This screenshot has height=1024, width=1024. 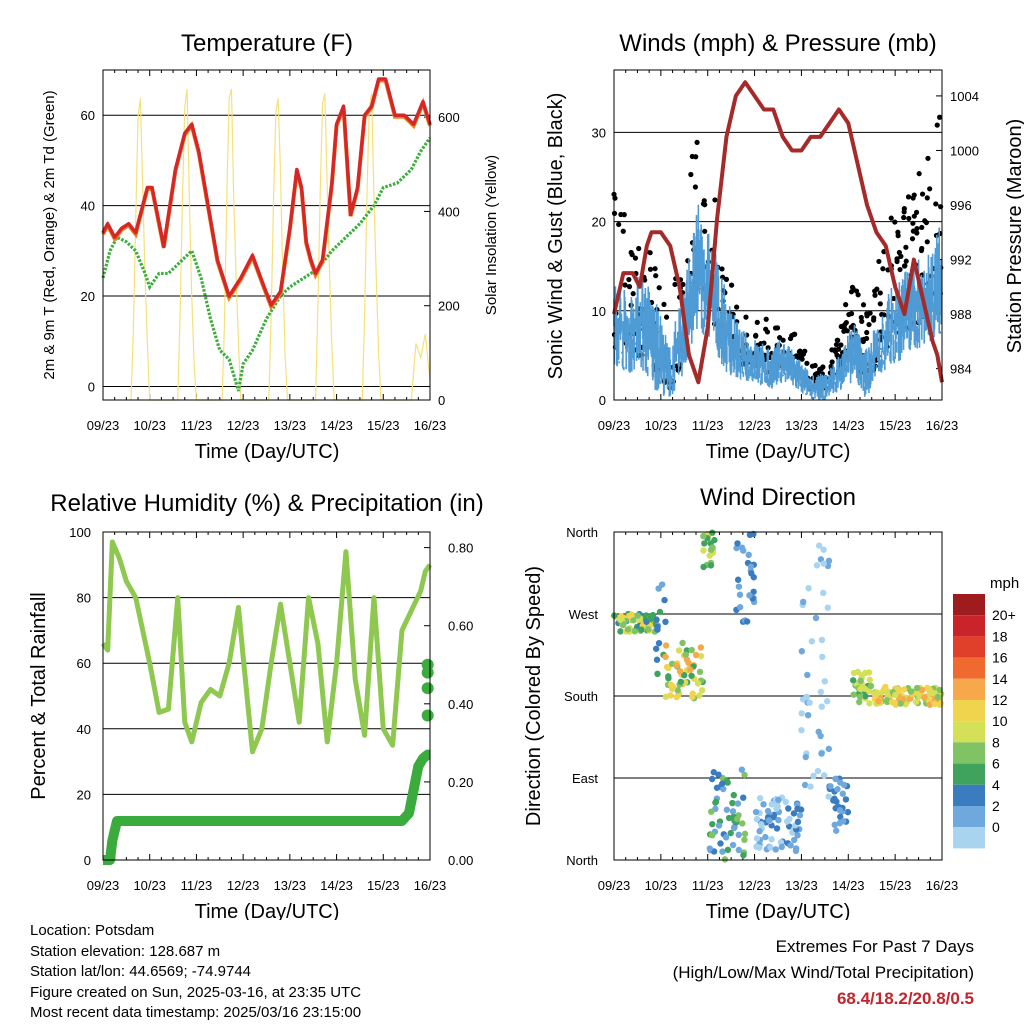 I want to click on y-tick-label: 40, so click(x=84, y=729).